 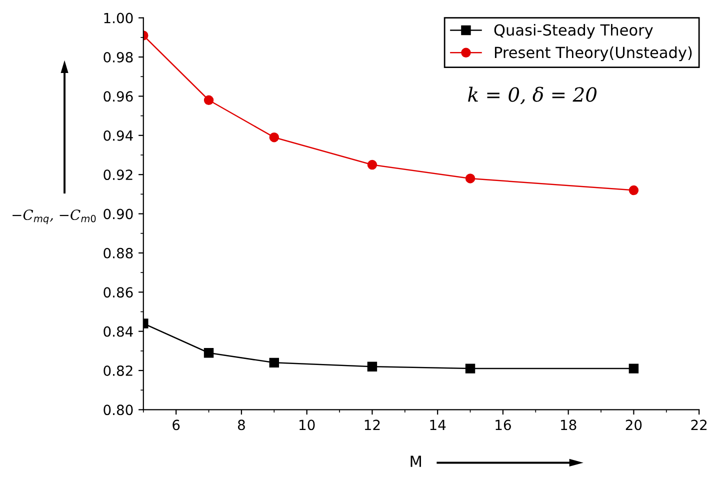 I want to click on legend-label: Quasi-Steady Theory, so click(x=573, y=31).